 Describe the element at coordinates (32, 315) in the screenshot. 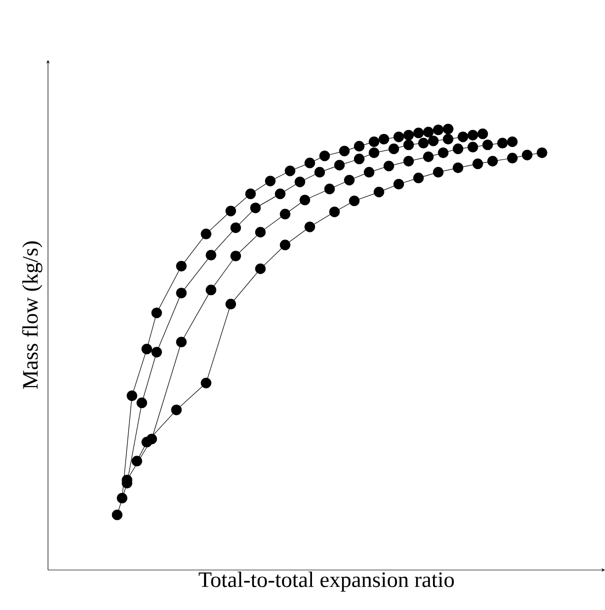

I see `y-axis-title: Mass flow (kg/s)` at that location.